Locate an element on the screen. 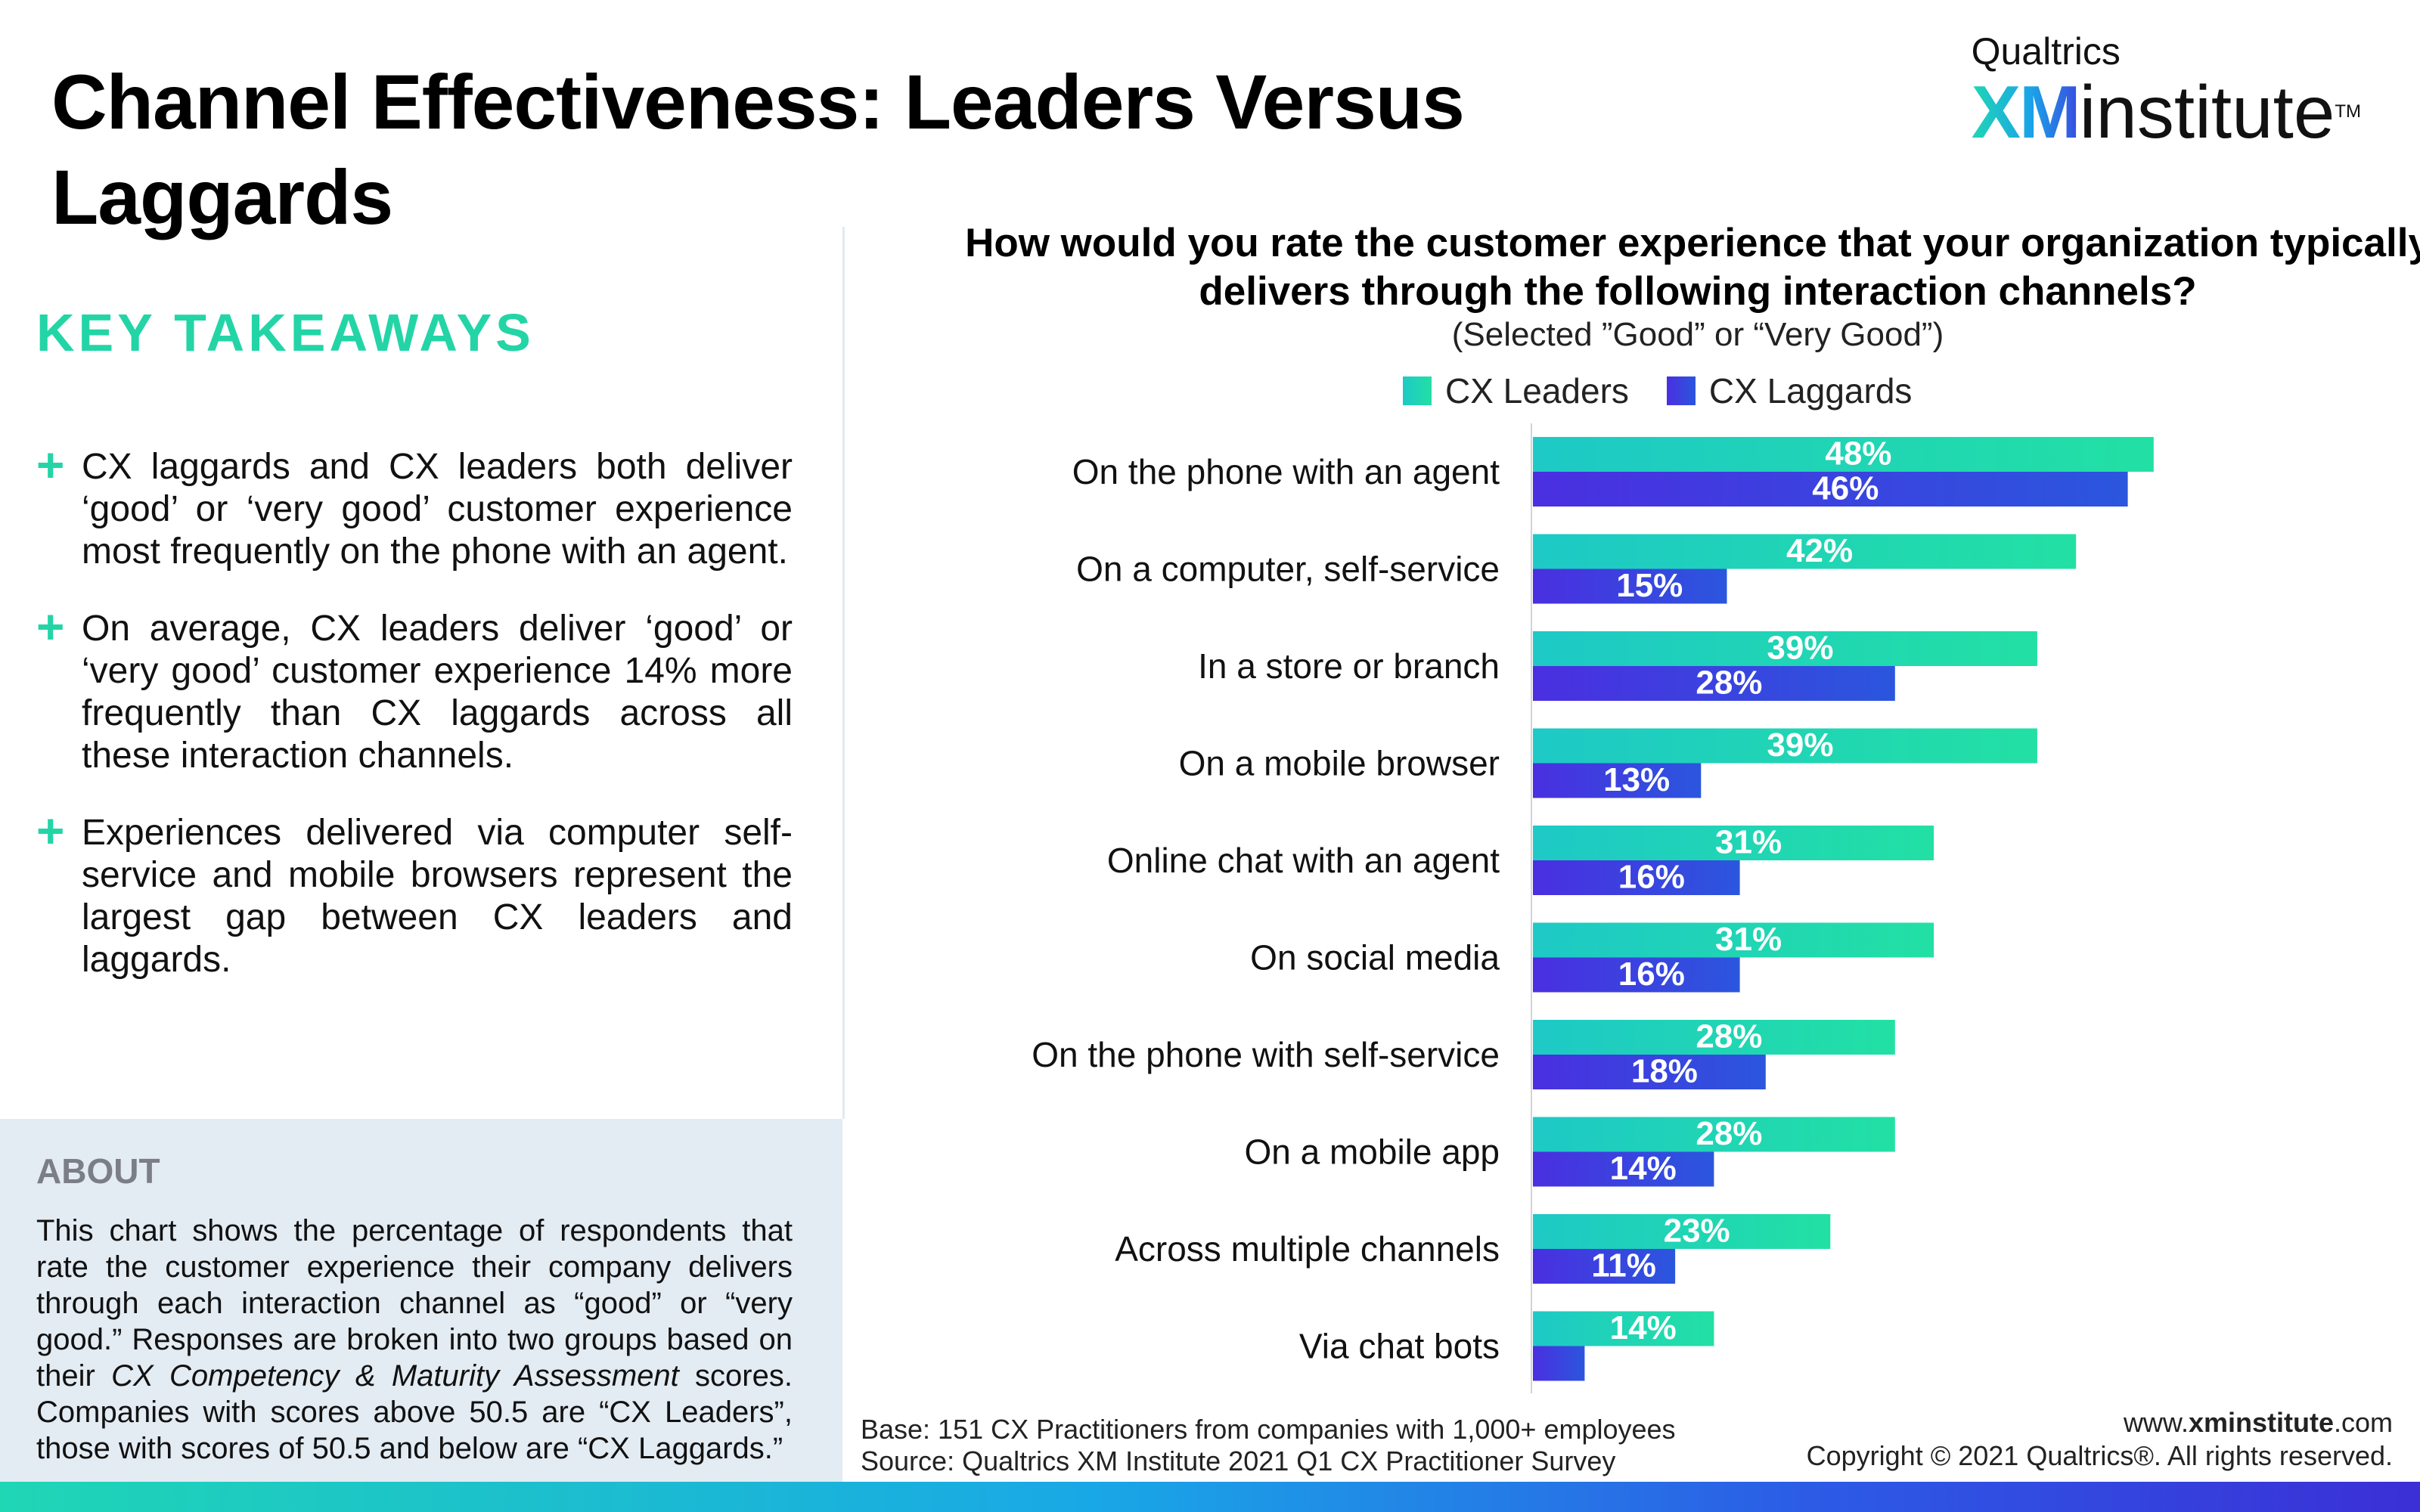 Image resolution: width=2420 pixels, height=1512 pixels. logo-qualtrics-text: Qualtrics is located at coordinates (2046, 52).